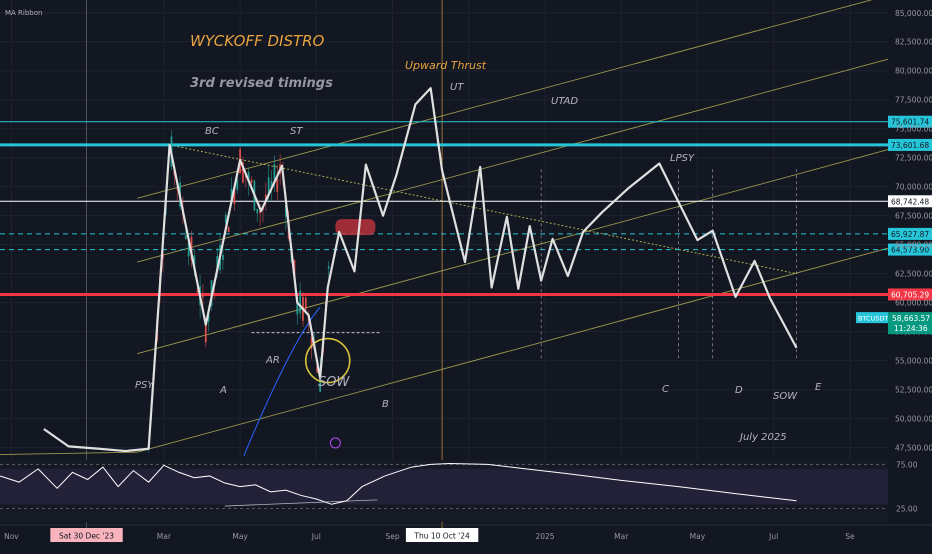 The image size is (932, 554). I want to click on time-highlight-label: Sat 30 Dec '23, so click(86, 536).